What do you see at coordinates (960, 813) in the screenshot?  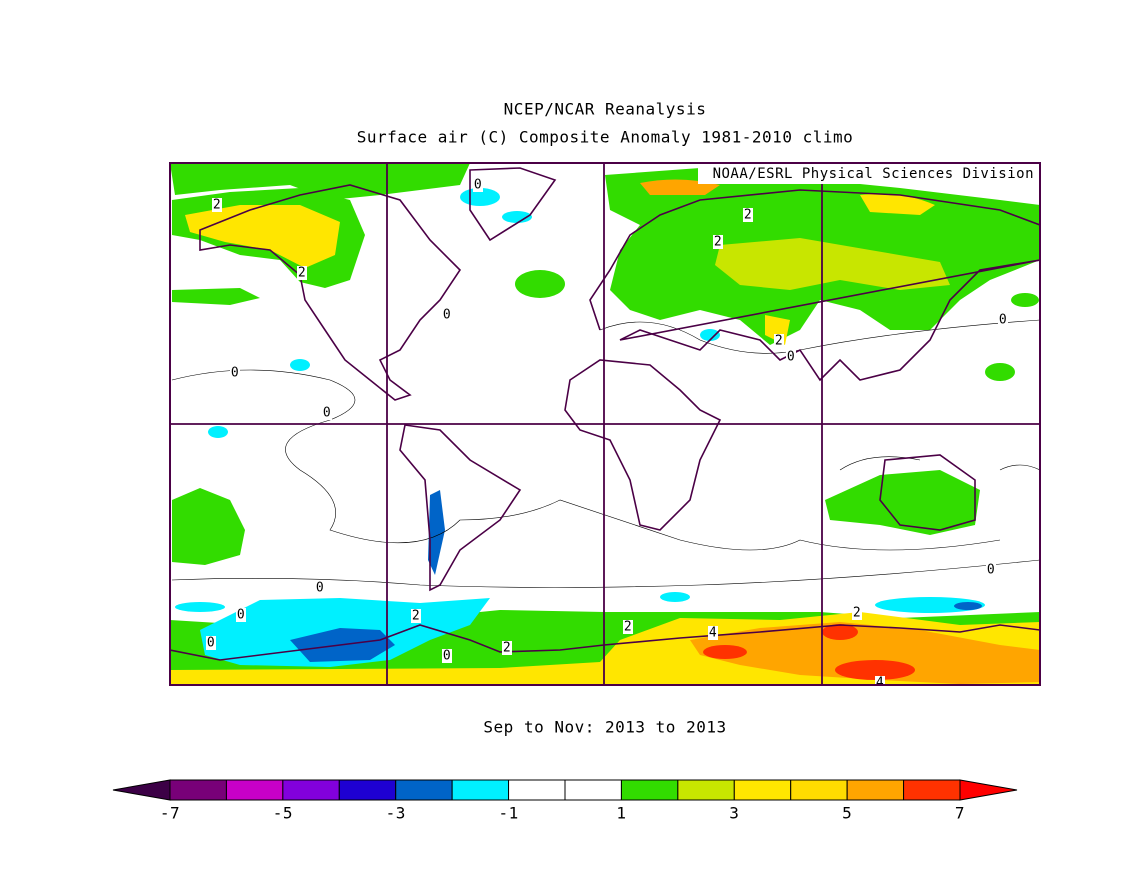 I see `colorbar-tick-label: 7` at bounding box center [960, 813].